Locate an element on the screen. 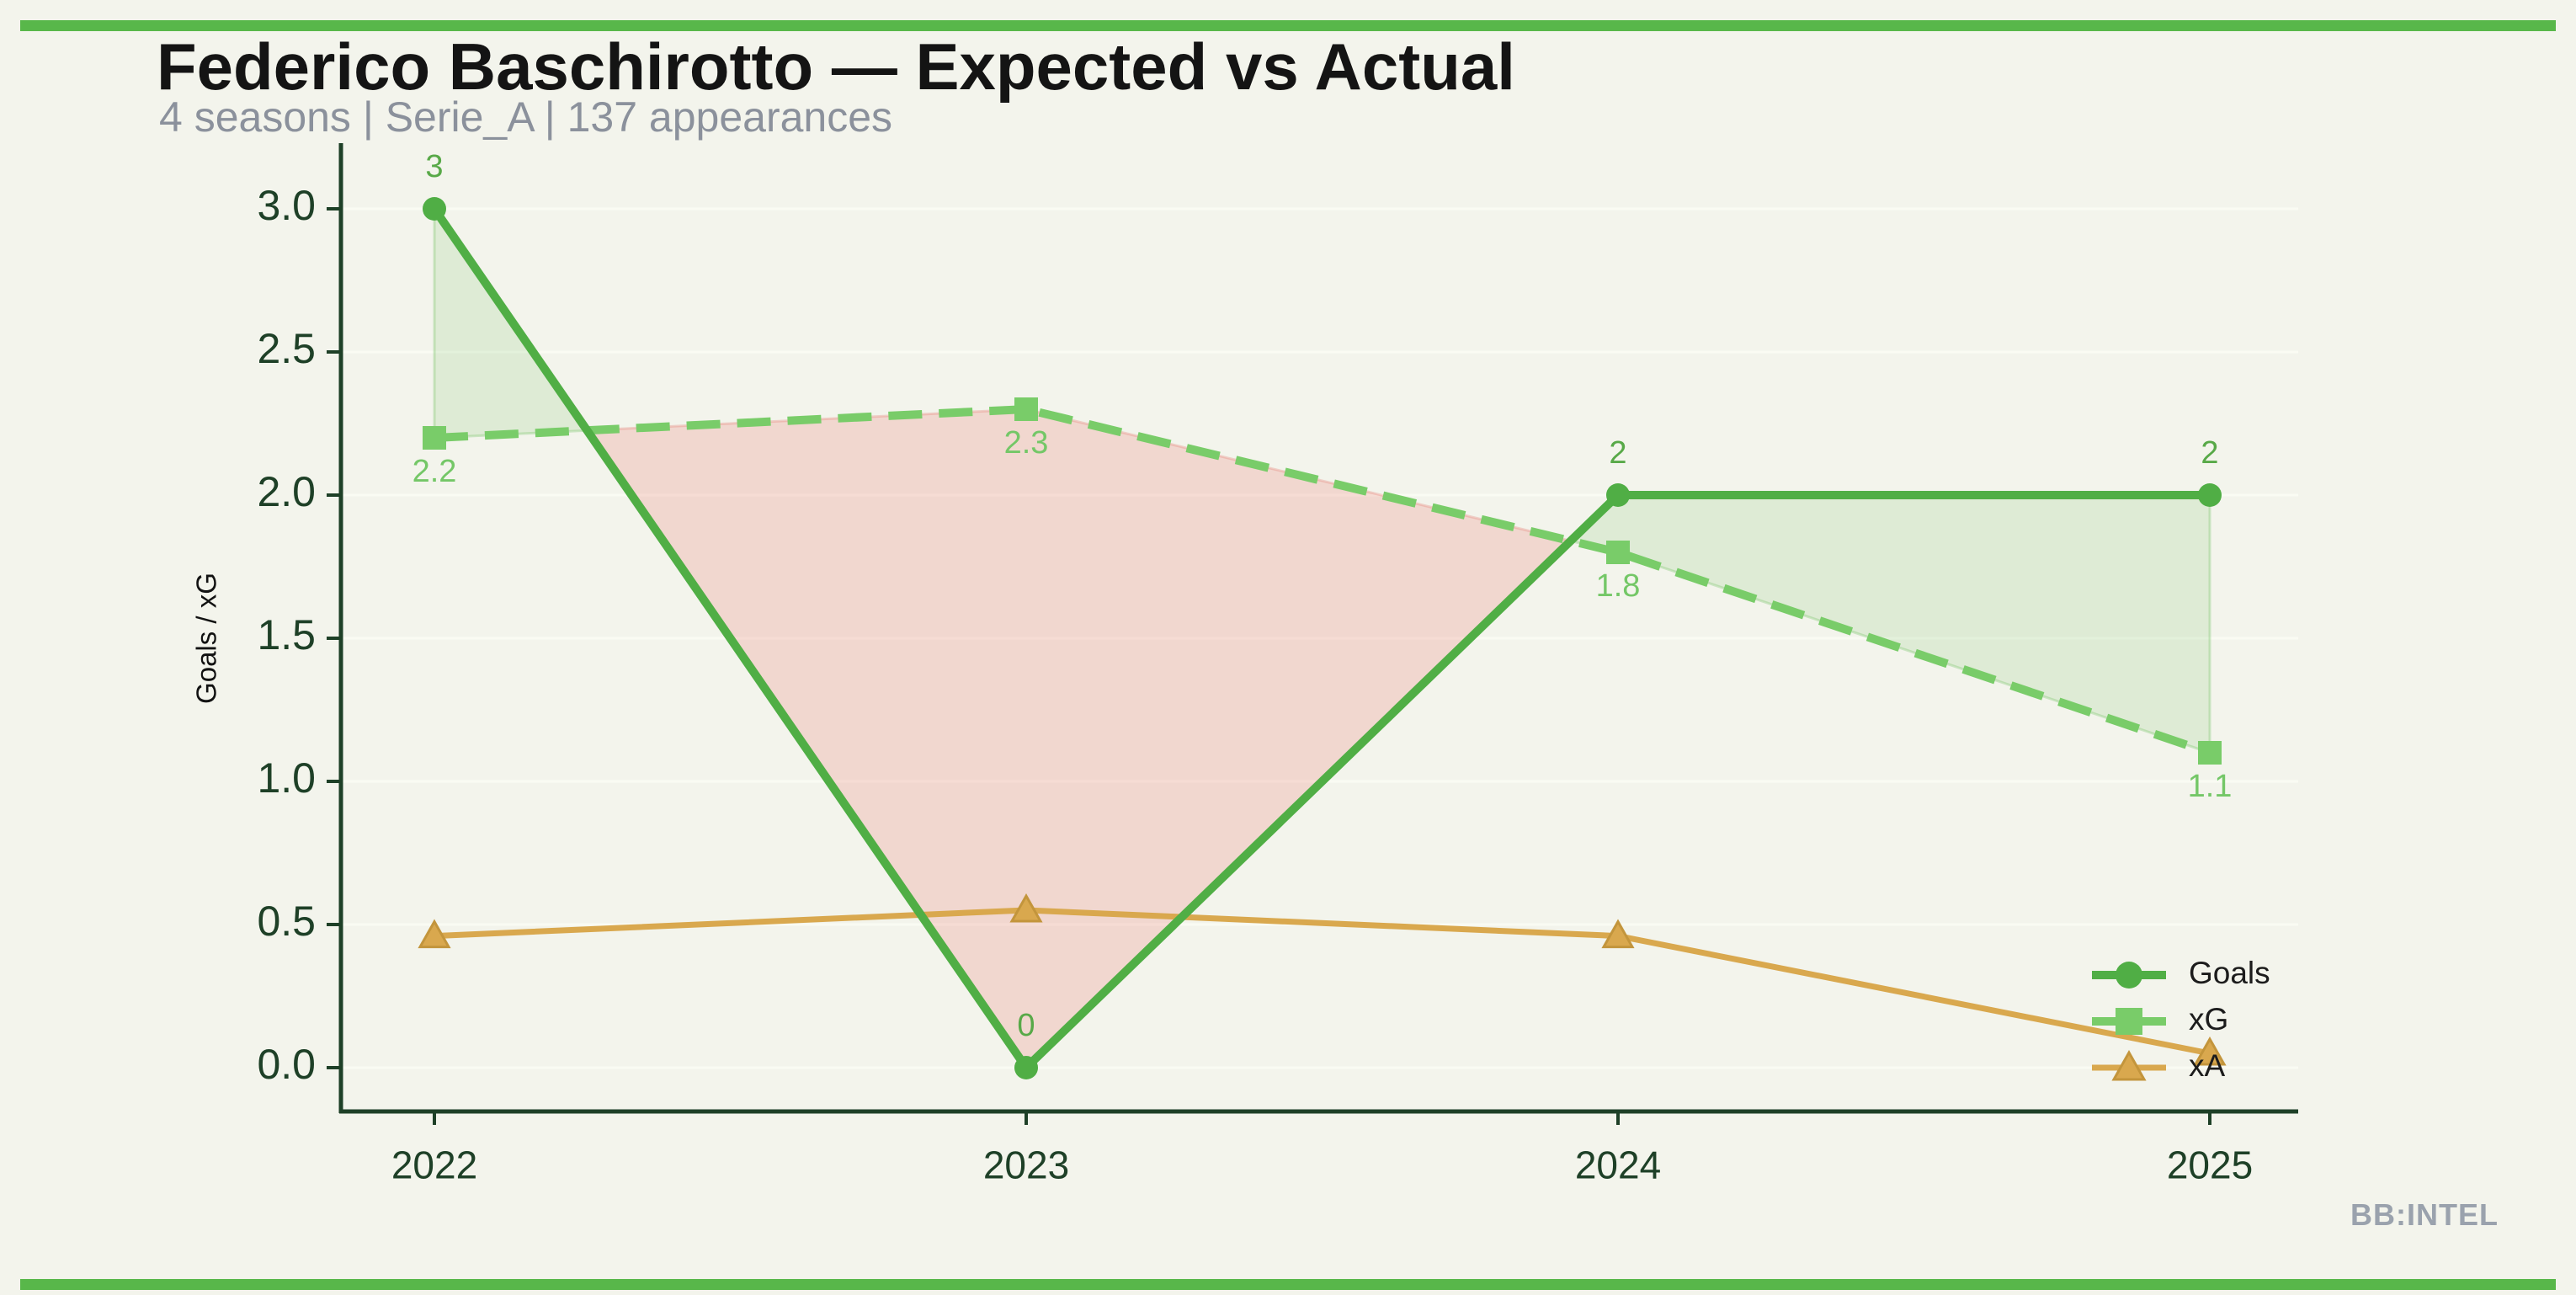 The height and width of the screenshot is (1295, 2576). legend-marker-square is located at coordinates (2129, 1021).